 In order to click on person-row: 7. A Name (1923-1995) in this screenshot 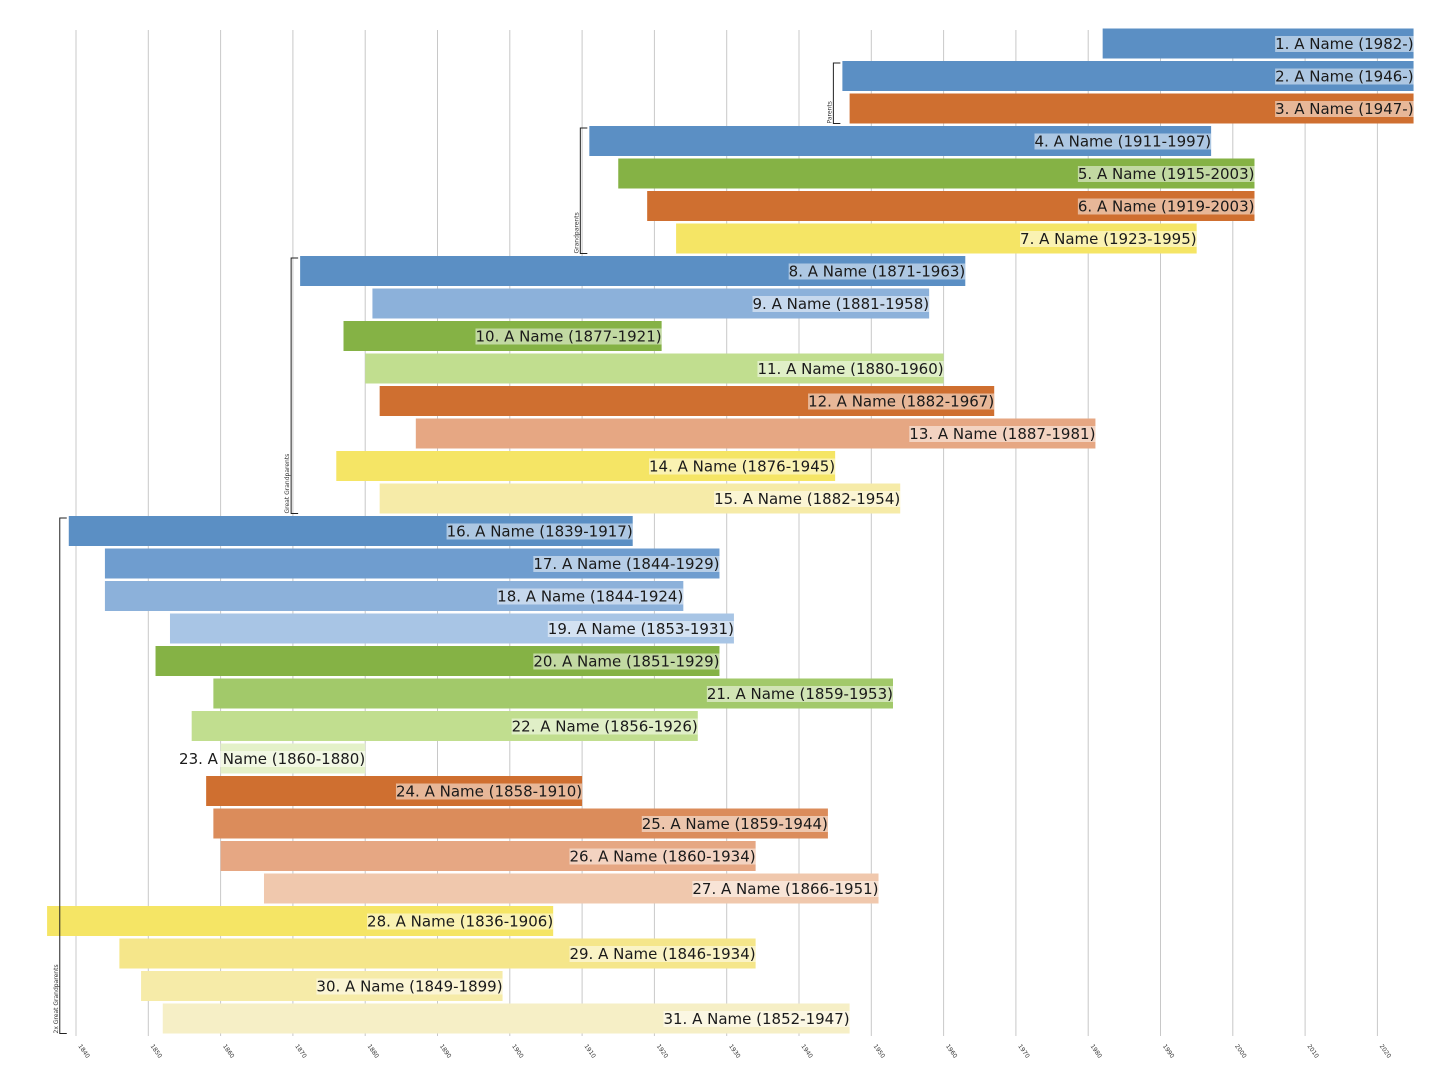, I will do `click(936, 238)`.